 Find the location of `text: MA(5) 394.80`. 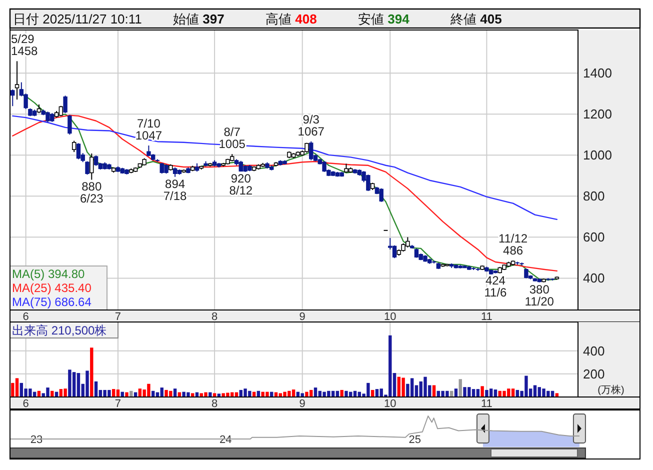

text: MA(5) 394.80 is located at coordinates (49, 274).